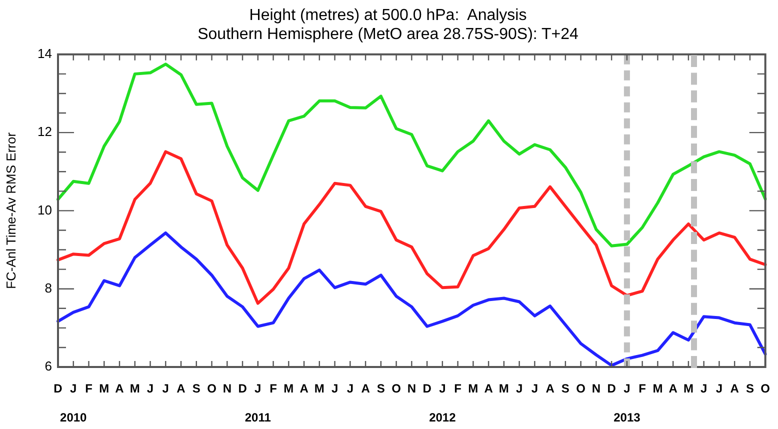  What do you see at coordinates (45, 132) in the screenshot?
I see `y-tick-label: 12` at bounding box center [45, 132].